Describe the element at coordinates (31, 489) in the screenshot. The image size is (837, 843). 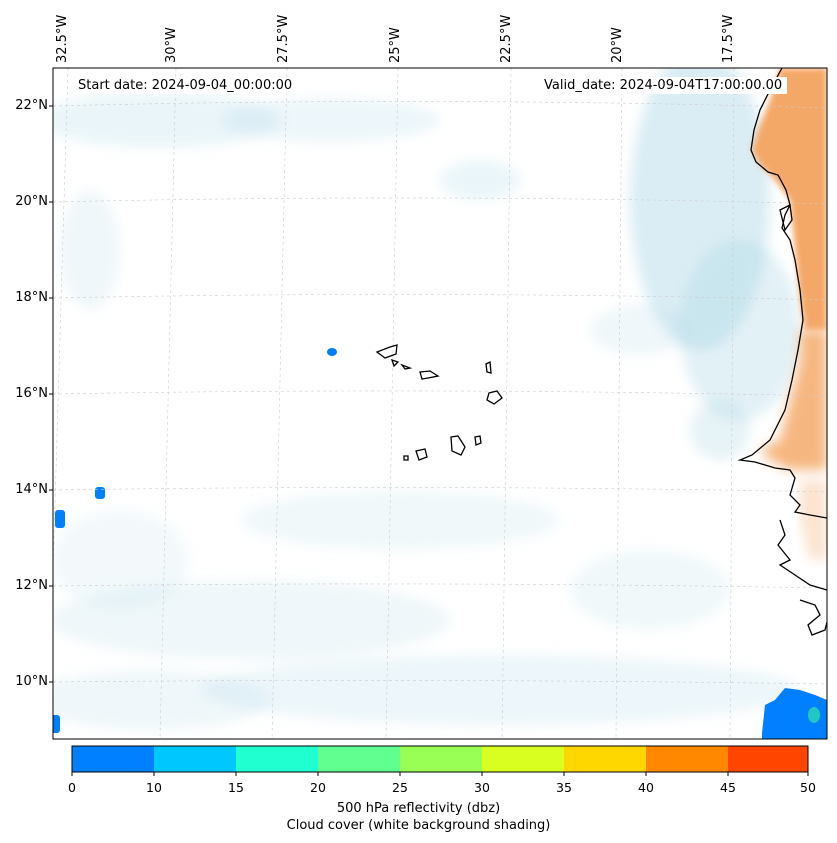
I see `lat-label-14n: 14°N` at that location.